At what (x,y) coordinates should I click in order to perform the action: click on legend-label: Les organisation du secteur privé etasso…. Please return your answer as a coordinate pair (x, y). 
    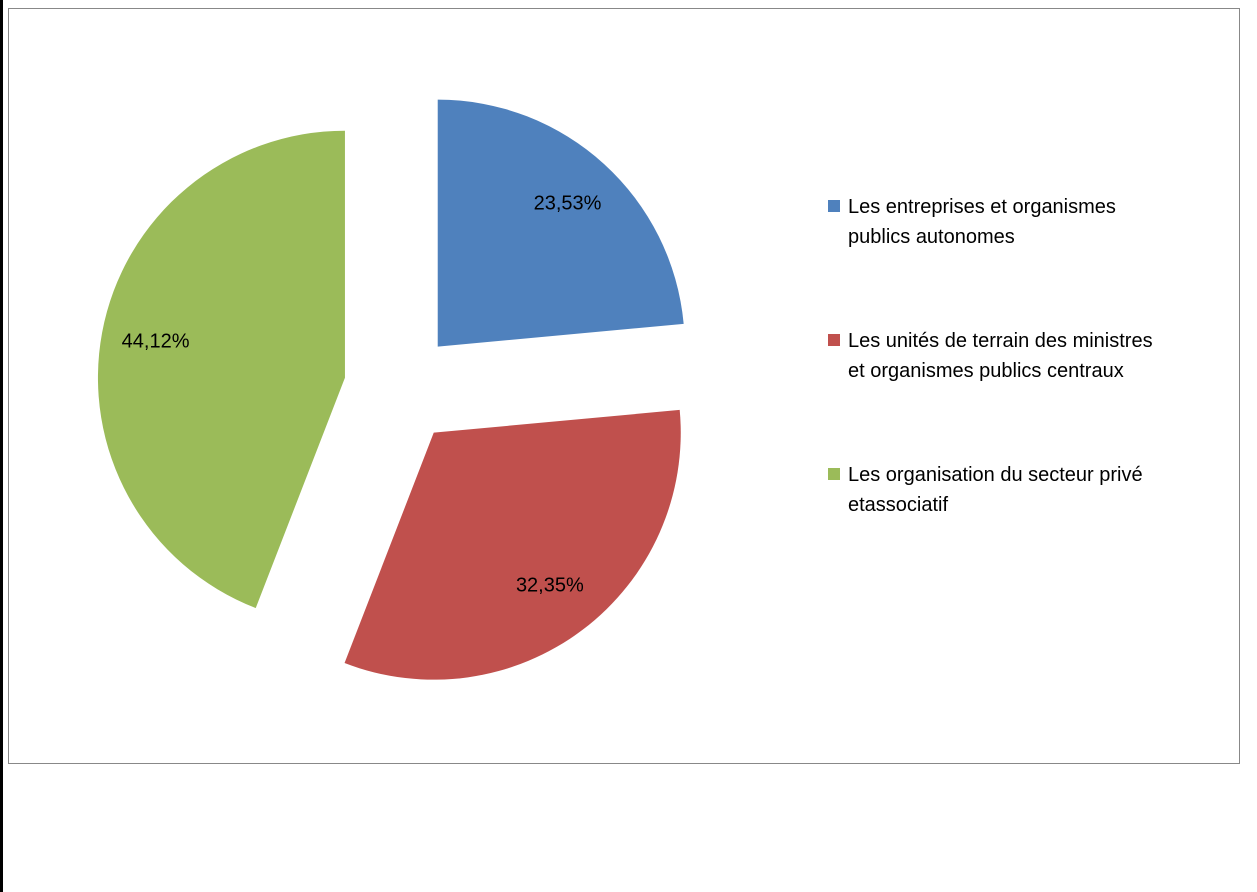
    Looking at the image, I should click on (995, 490).